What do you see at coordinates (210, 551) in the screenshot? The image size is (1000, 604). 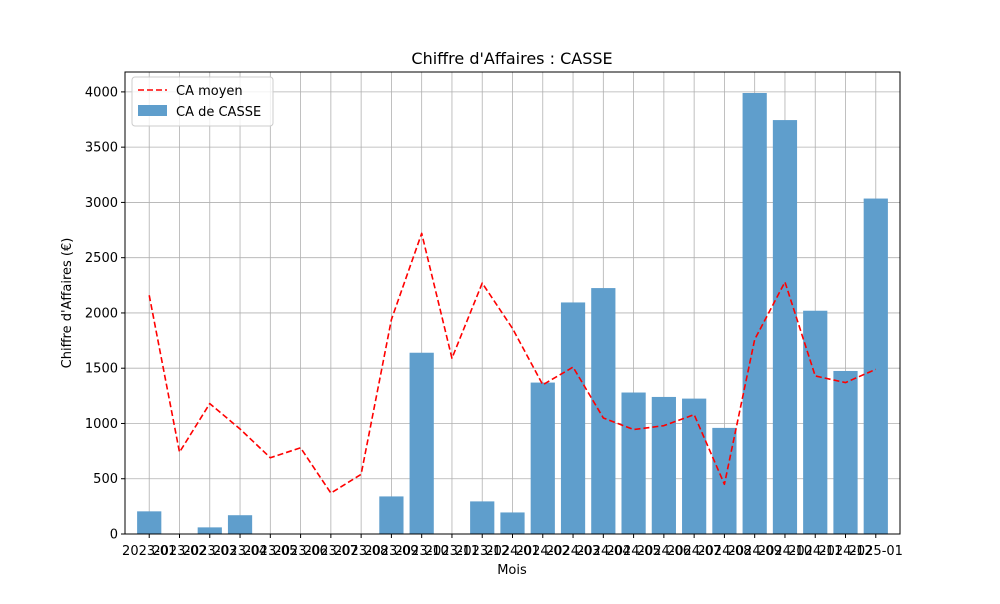 I see `x-tick-label: 2023-03` at bounding box center [210, 551].